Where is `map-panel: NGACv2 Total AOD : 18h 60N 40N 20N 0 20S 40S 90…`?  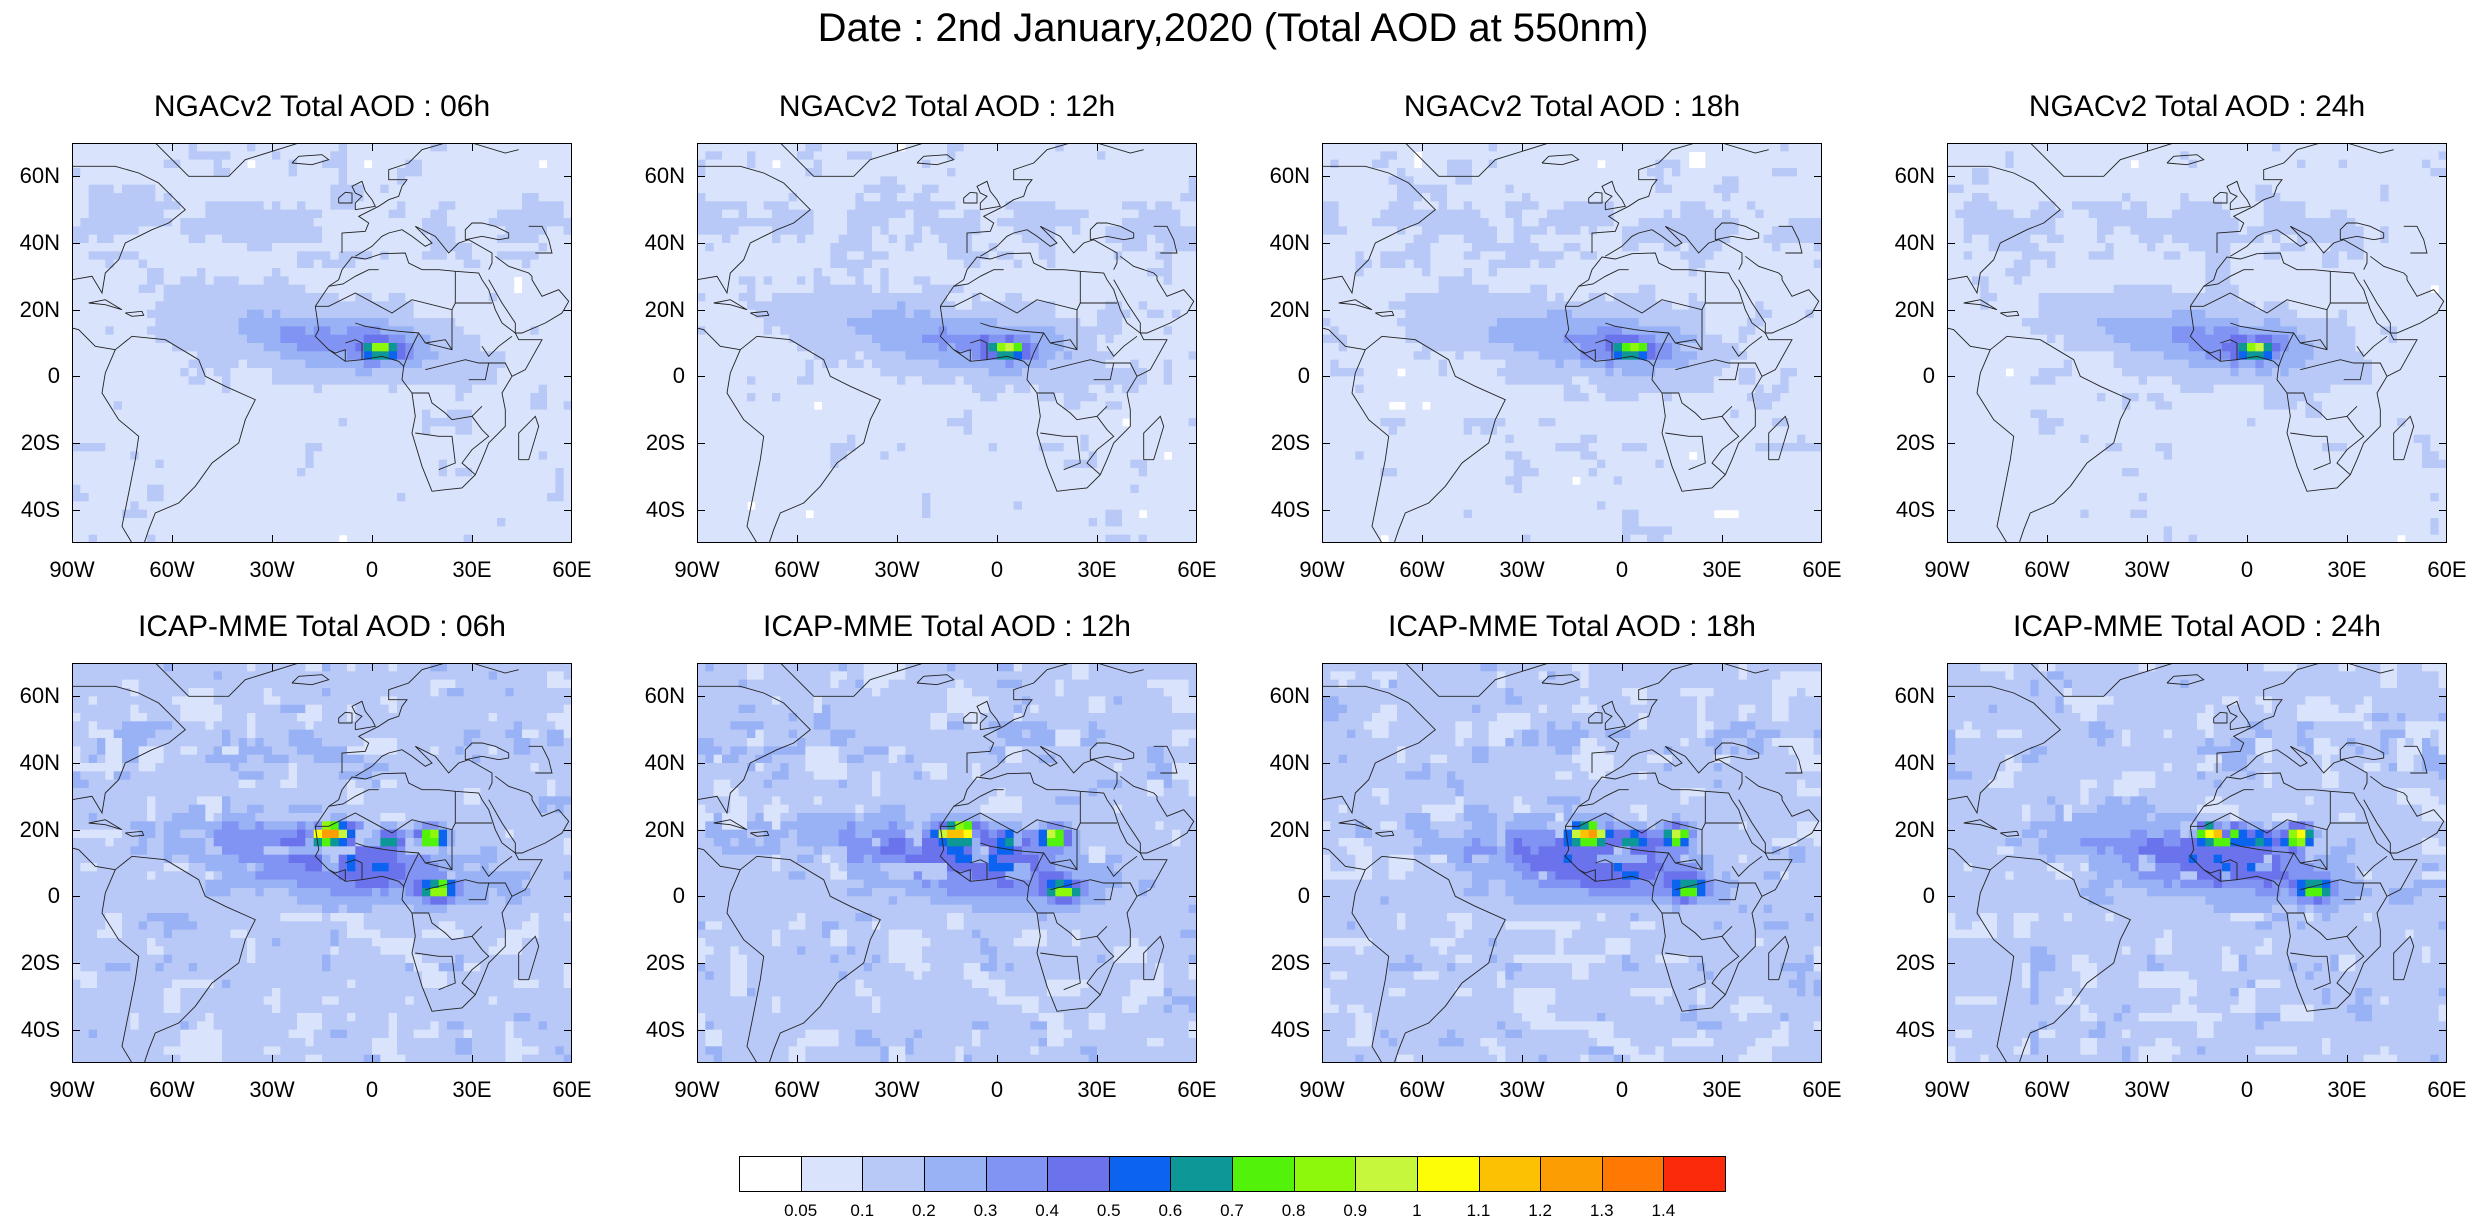 map-panel: NGACv2 Total AOD : 18h 60N 40N 20N 0 20S 40S 90… is located at coordinates (1556, 336).